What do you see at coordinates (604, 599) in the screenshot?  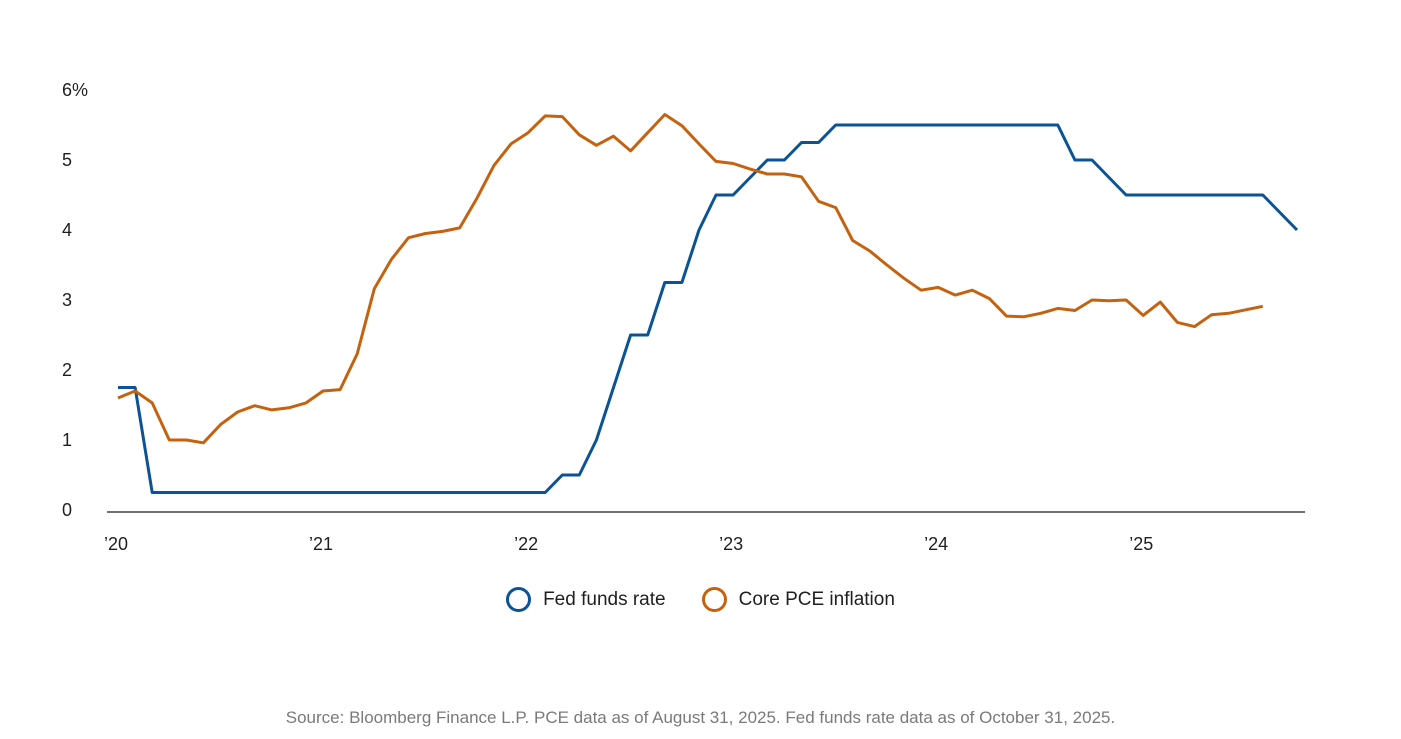 I see `legend-label: Fed funds rate` at bounding box center [604, 599].